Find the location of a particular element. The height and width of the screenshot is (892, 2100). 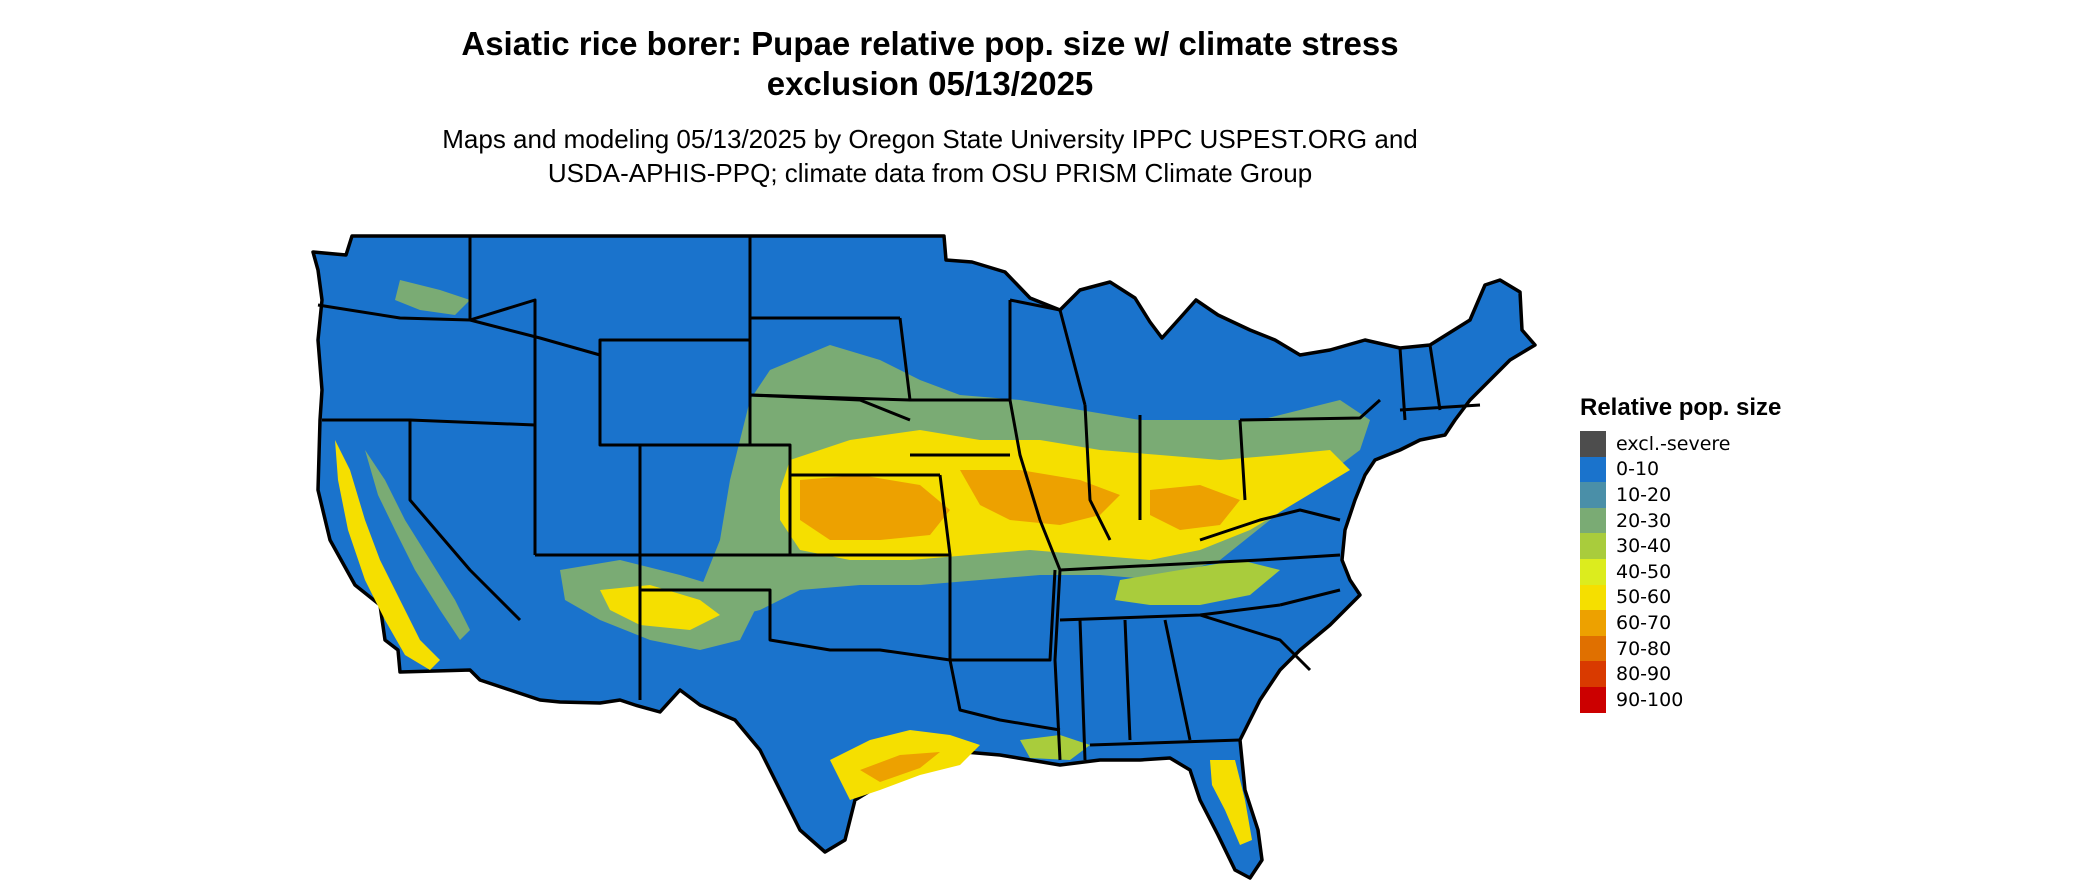

legend-item: 20-30 is located at coordinates (1730, 520).